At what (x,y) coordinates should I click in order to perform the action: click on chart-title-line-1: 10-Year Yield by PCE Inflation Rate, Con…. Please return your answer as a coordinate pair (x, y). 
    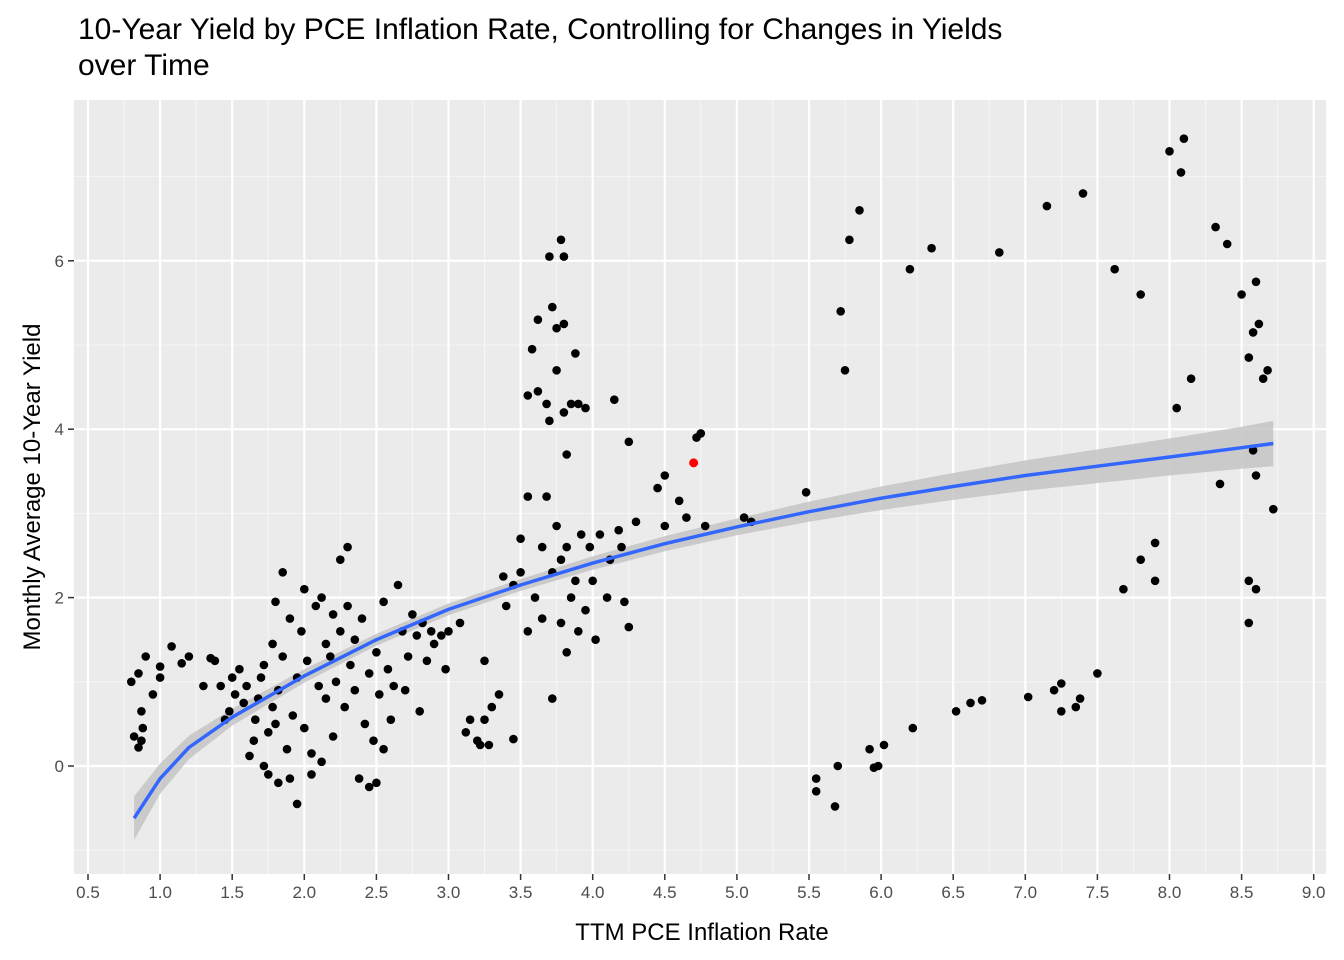
    Looking at the image, I should click on (540, 29).